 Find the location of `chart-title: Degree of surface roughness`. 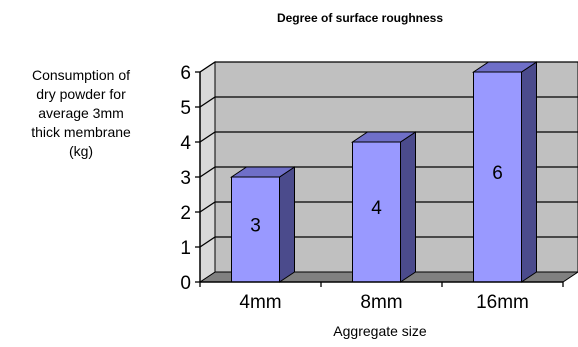

chart-title: Degree of surface roughness is located at coordinates (360, 18).